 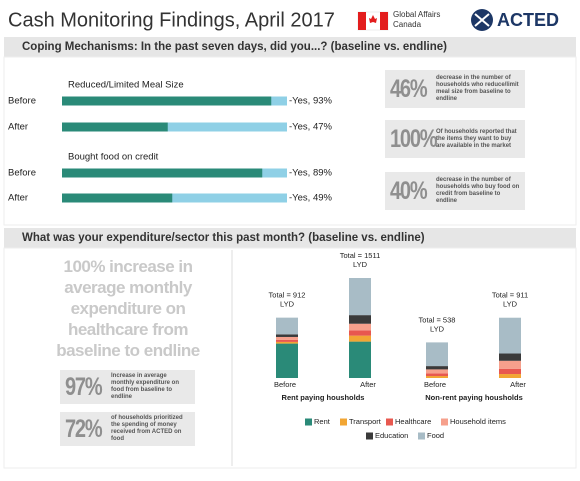 I want to click on value-label: -Yes, 47%, so click(x=311, y=127).